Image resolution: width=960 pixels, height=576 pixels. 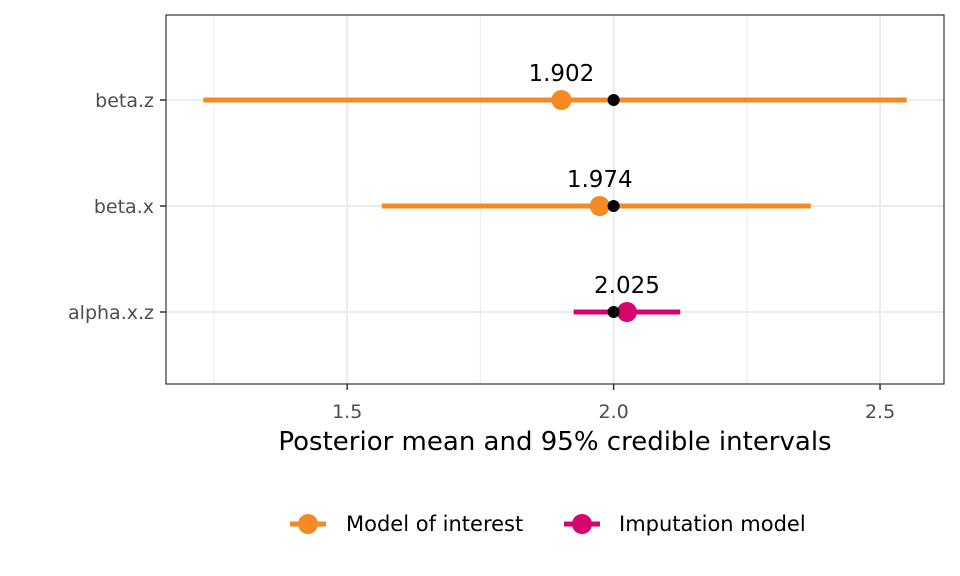 I want to click on mean-data-label-alpha.x.z: 2.025, so click(x=627, y=286).